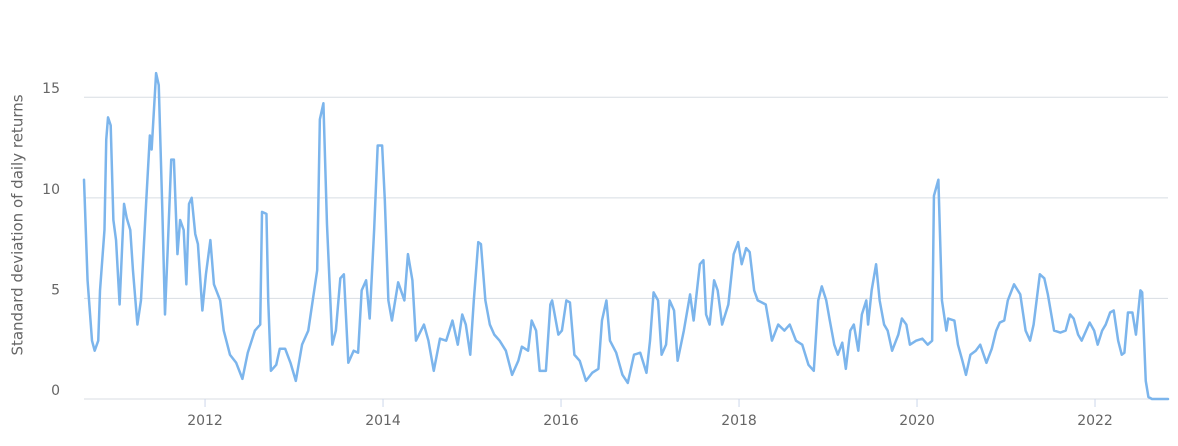  I want to click on y-tick-label: 10, so click(51, 190).